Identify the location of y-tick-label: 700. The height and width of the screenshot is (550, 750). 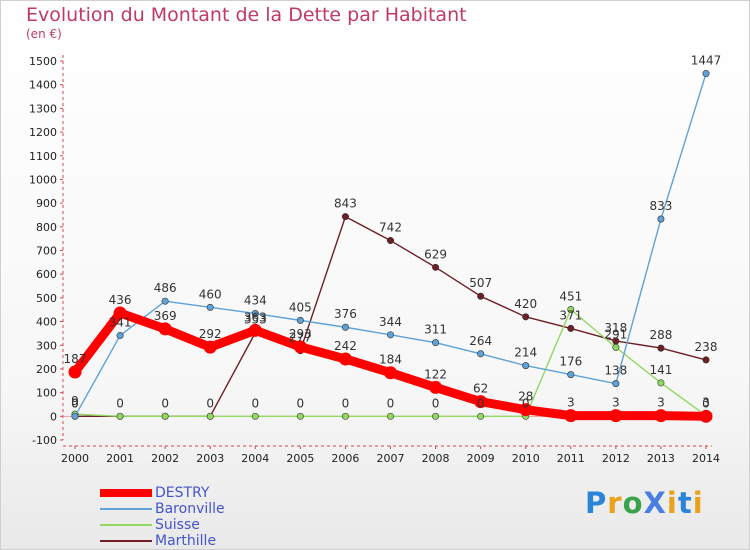
(46, 251).